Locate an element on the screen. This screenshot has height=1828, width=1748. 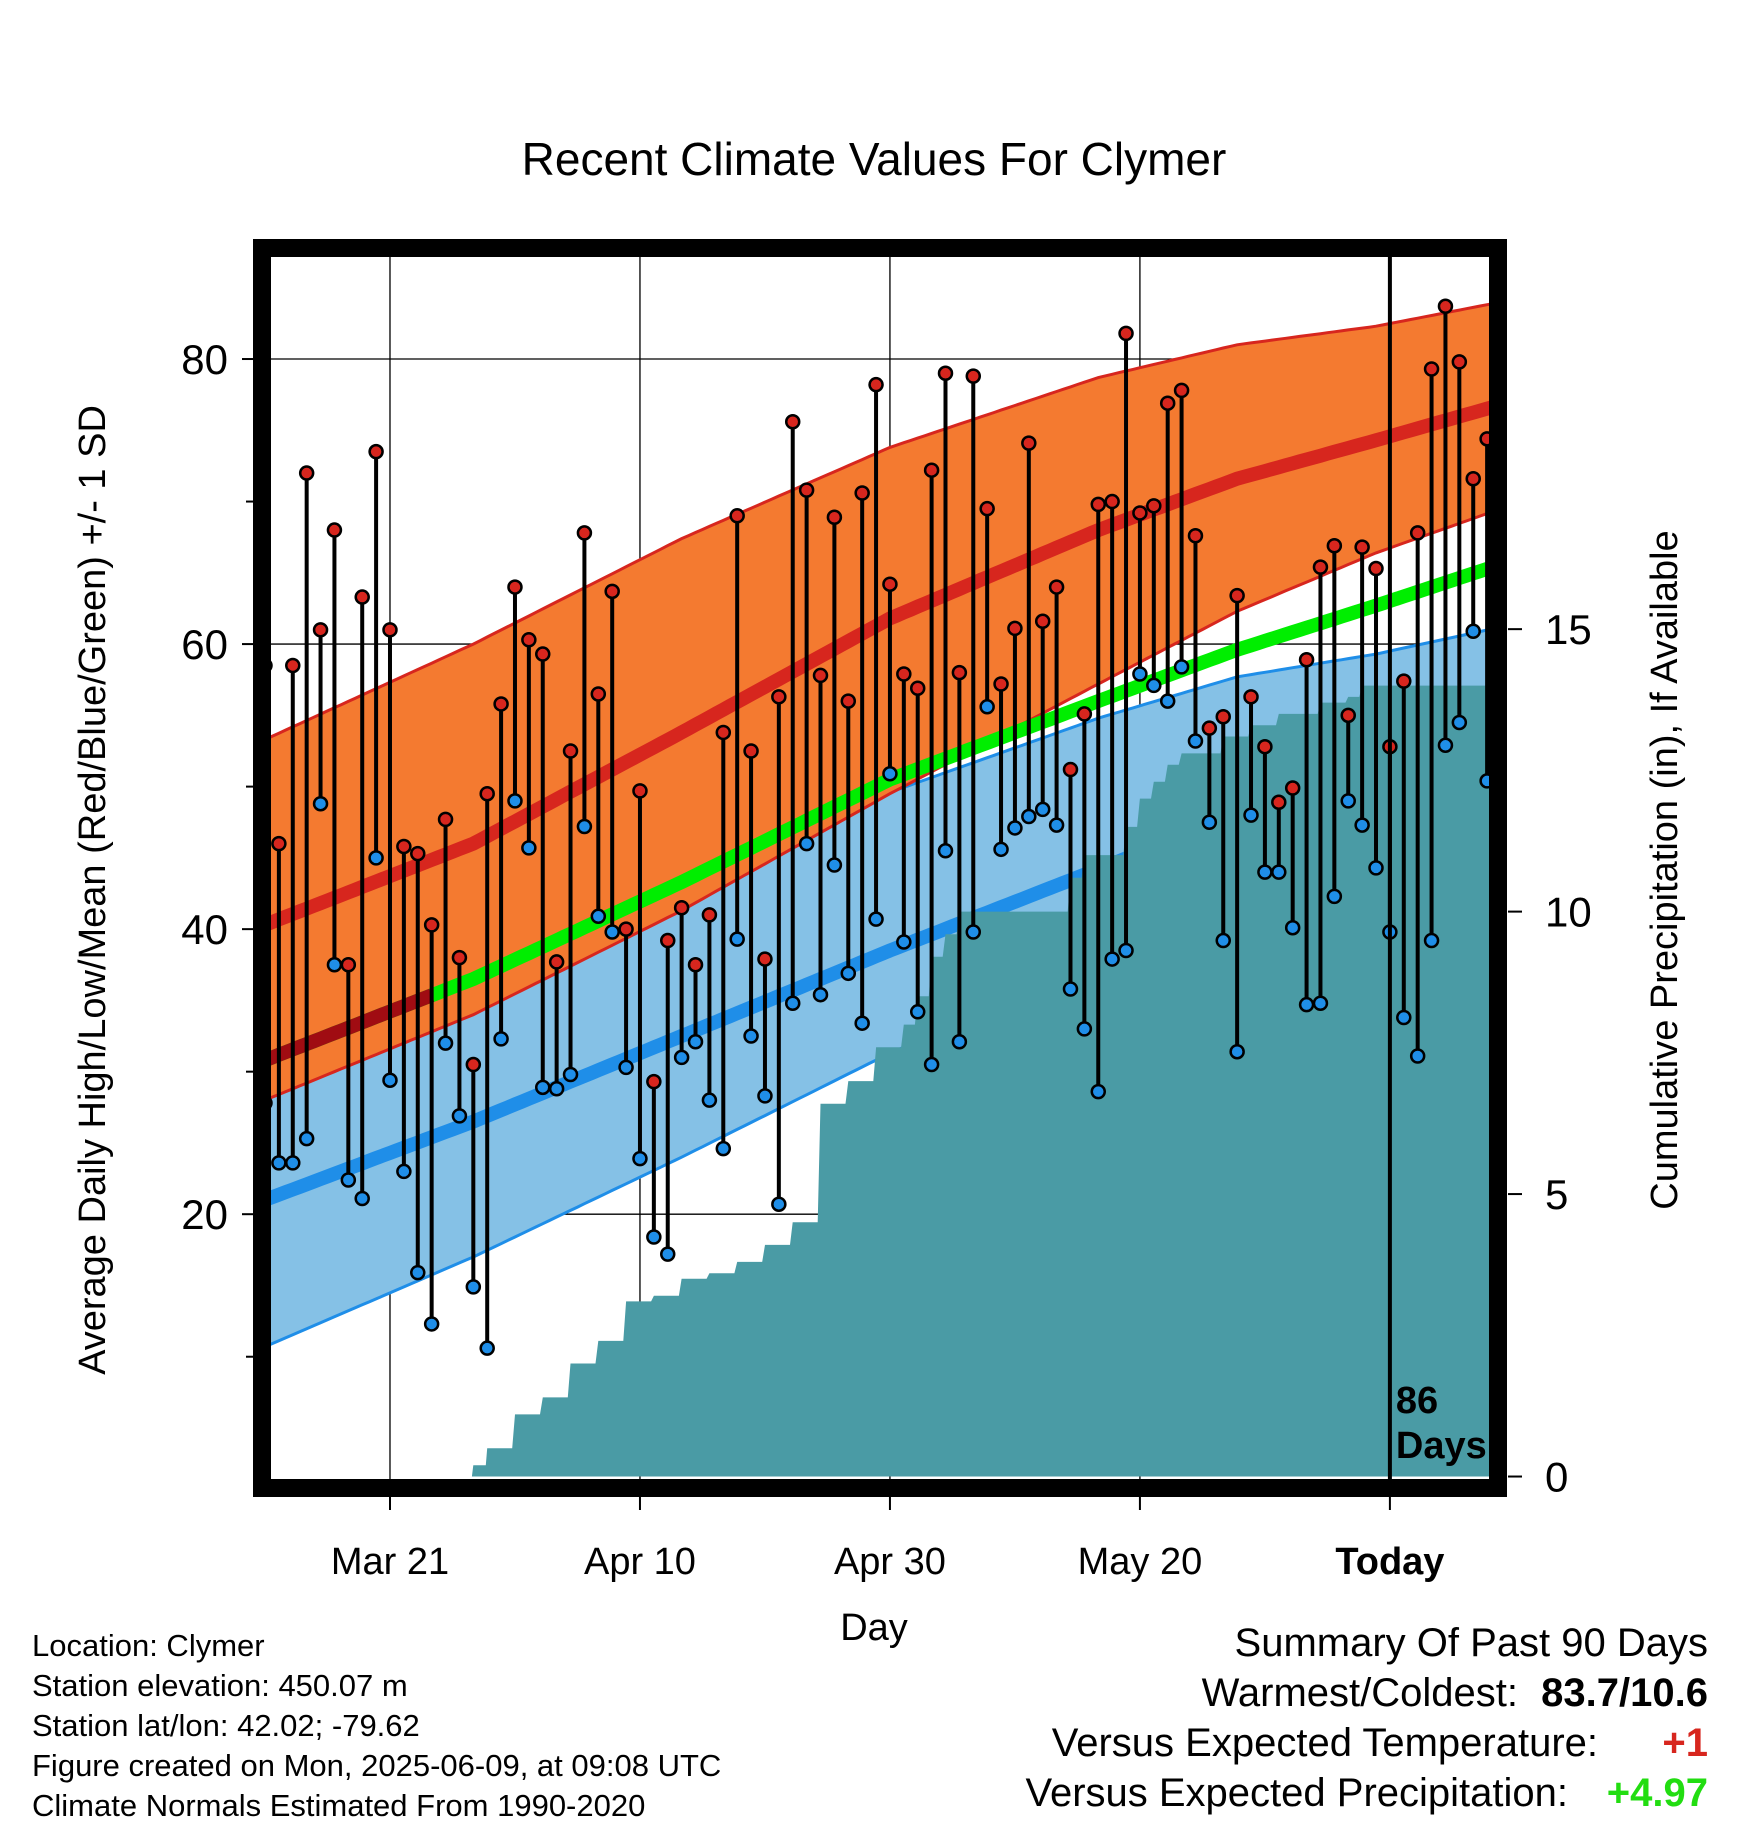
today-label-line: Days is located at coordinates (1441, 1446).